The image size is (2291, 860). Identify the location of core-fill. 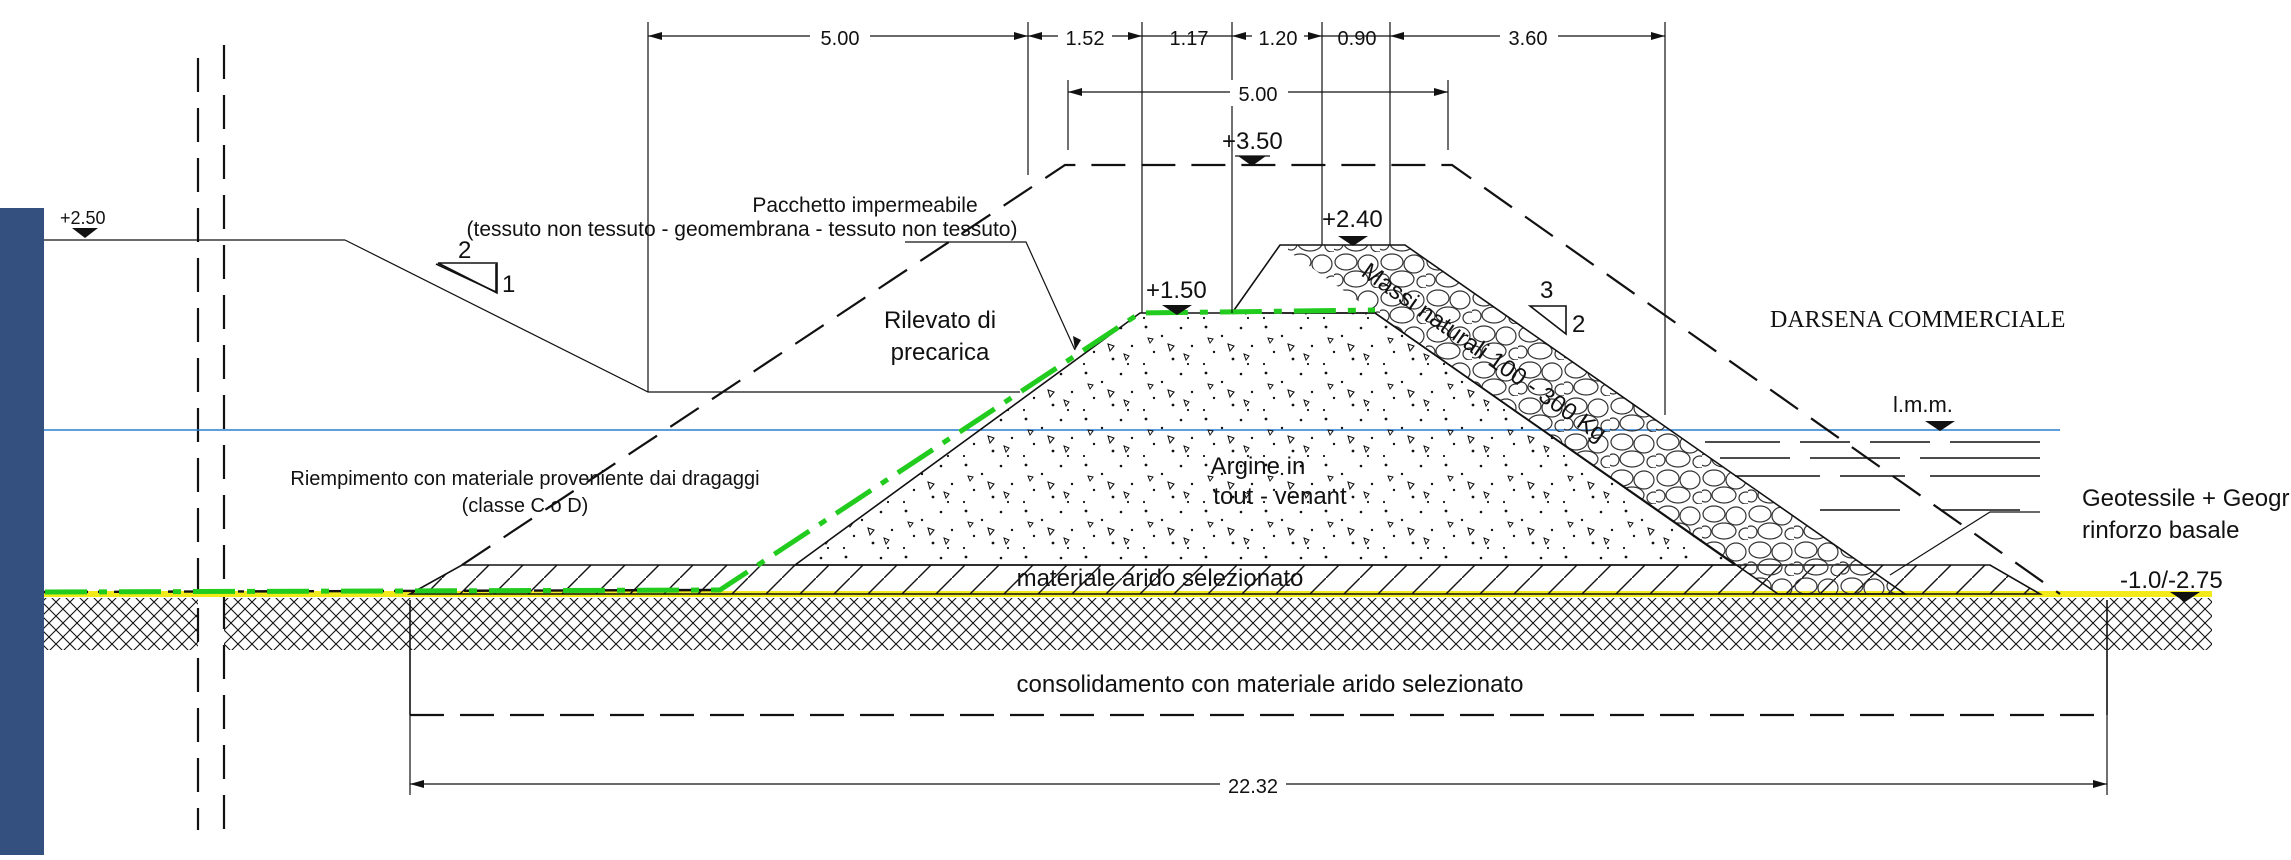
(1265, 439).